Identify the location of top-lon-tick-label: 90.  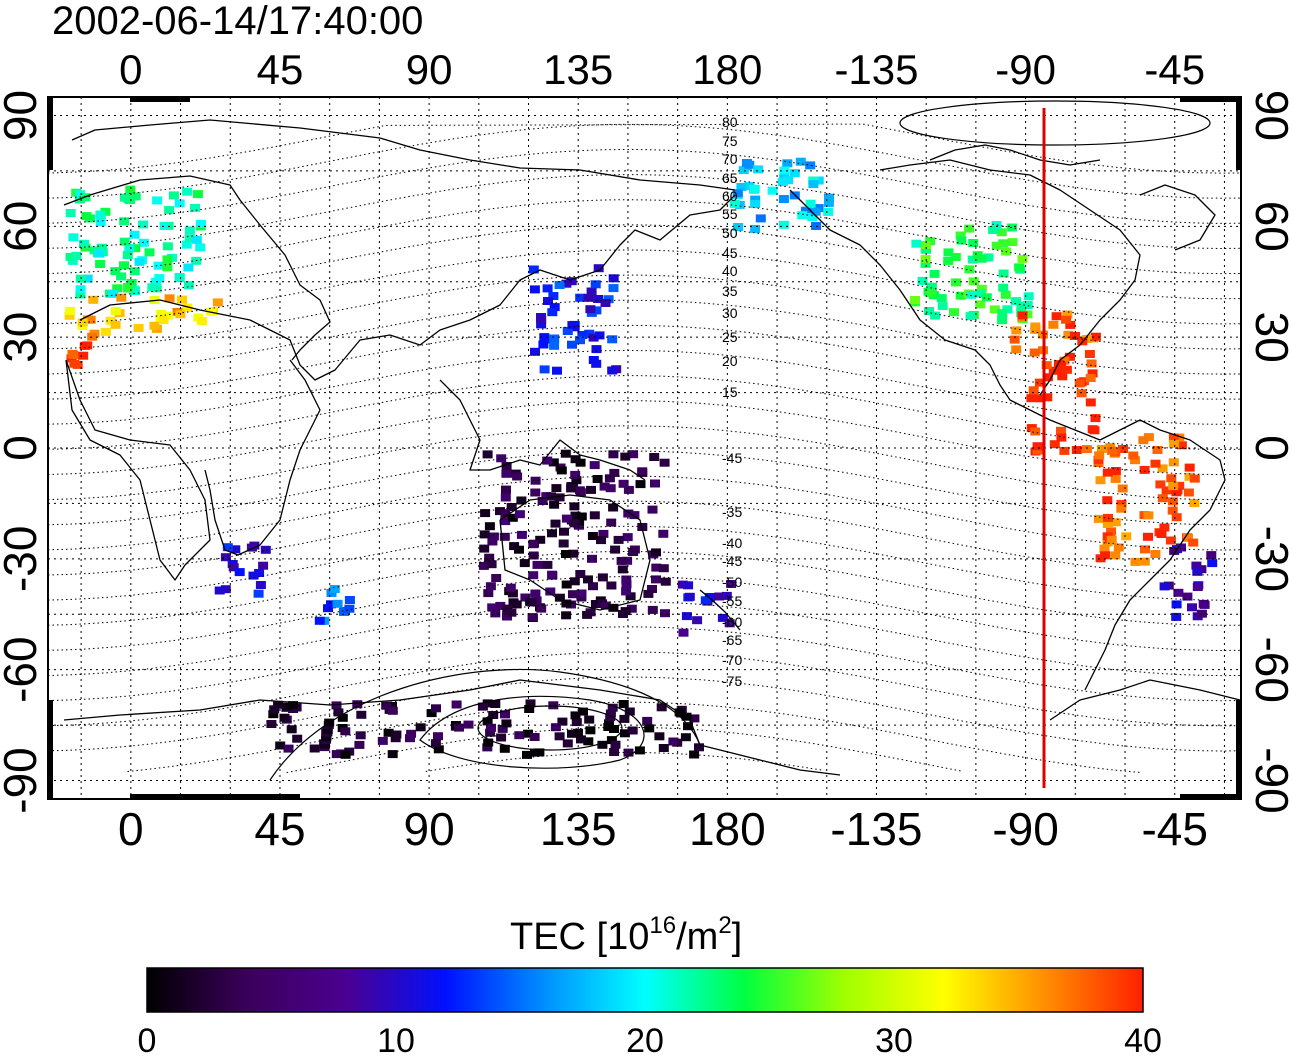
(429, 69).